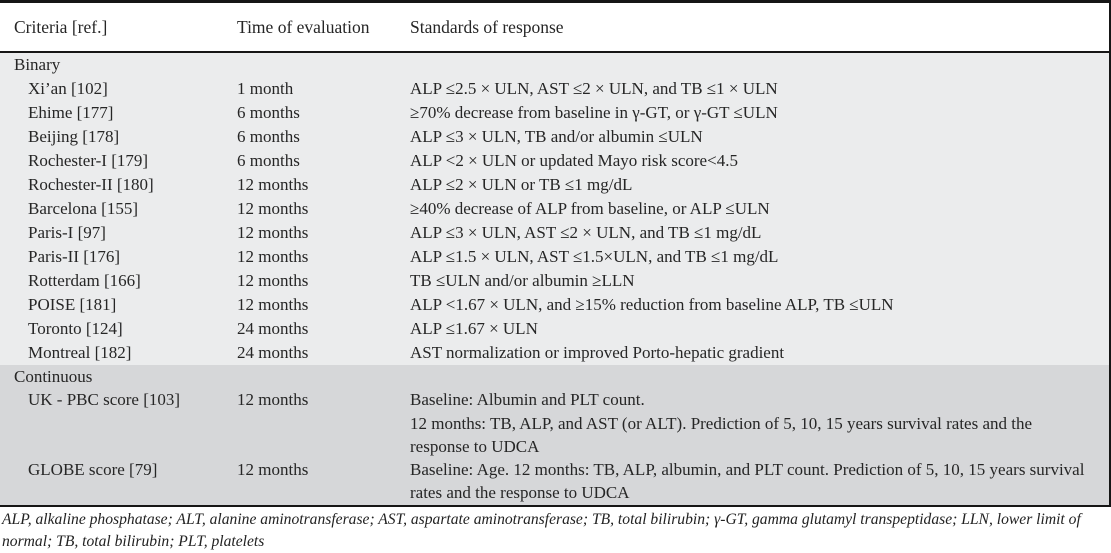 The width and height of the screenshot is (1111, 553). Describe the element at coordinates (265, 88) in the screenshot. I see `cell-time: 1 month` at that location.